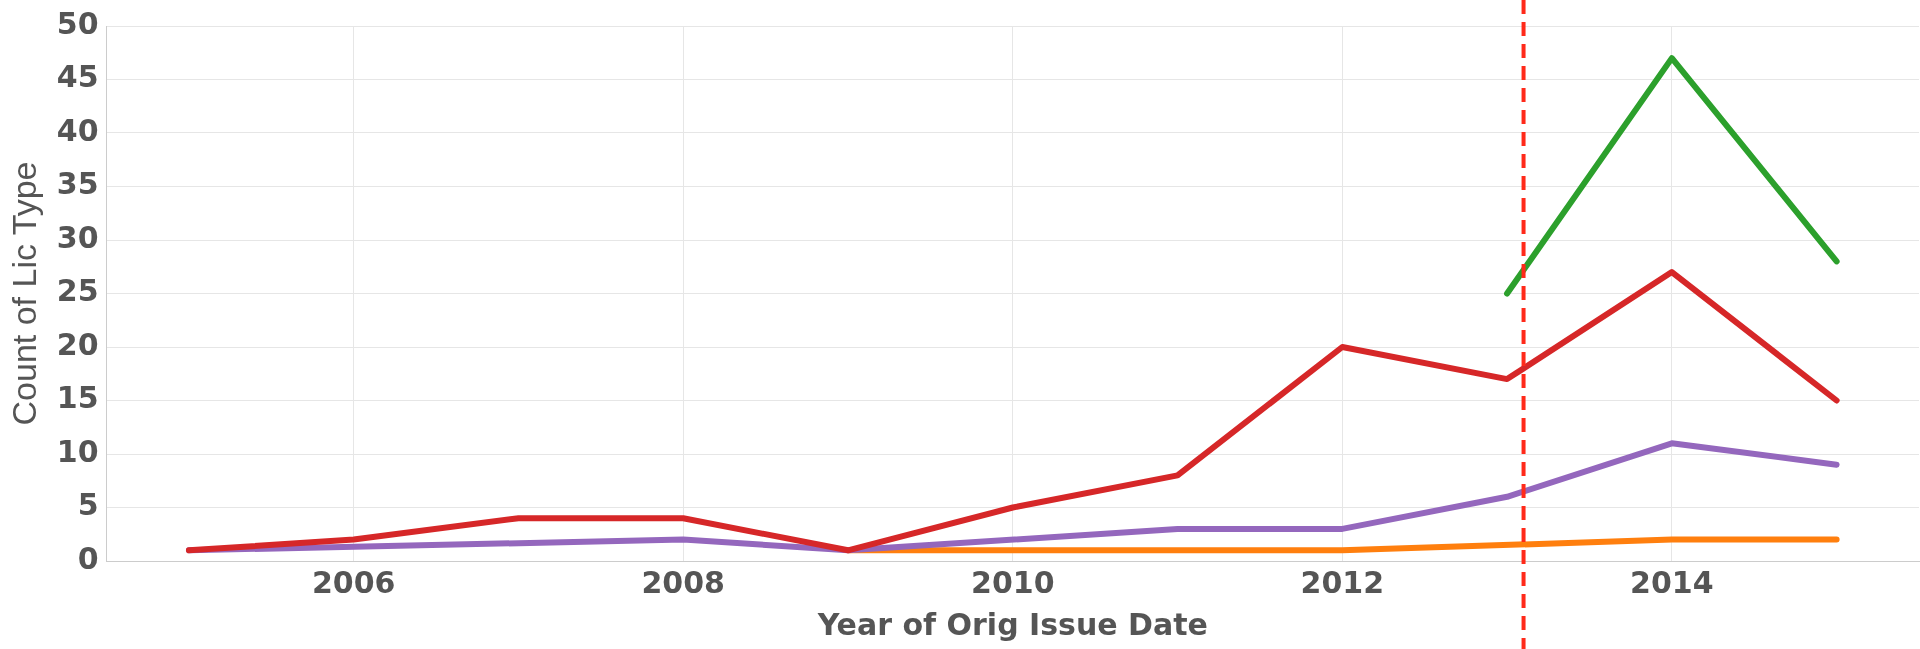  What do you see at coordinates (1013, 582) in the screenshot?
I see `x-tick-label: 2010` at bounding box center [1013, 582].